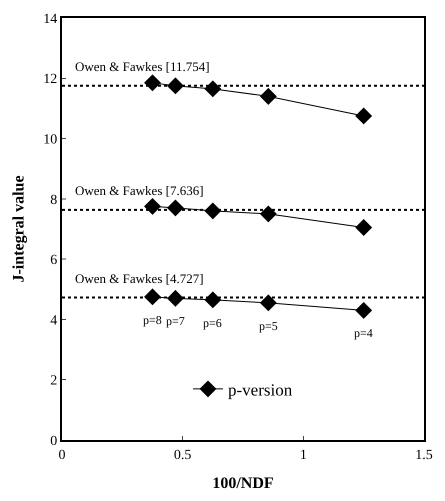 Image resolution: width=445 pixels, height=501 pixels. What do you see at coordinates (303, 455) in the screenshot?
I see `x-tick-label: 1` at bounding box center [303, 455].